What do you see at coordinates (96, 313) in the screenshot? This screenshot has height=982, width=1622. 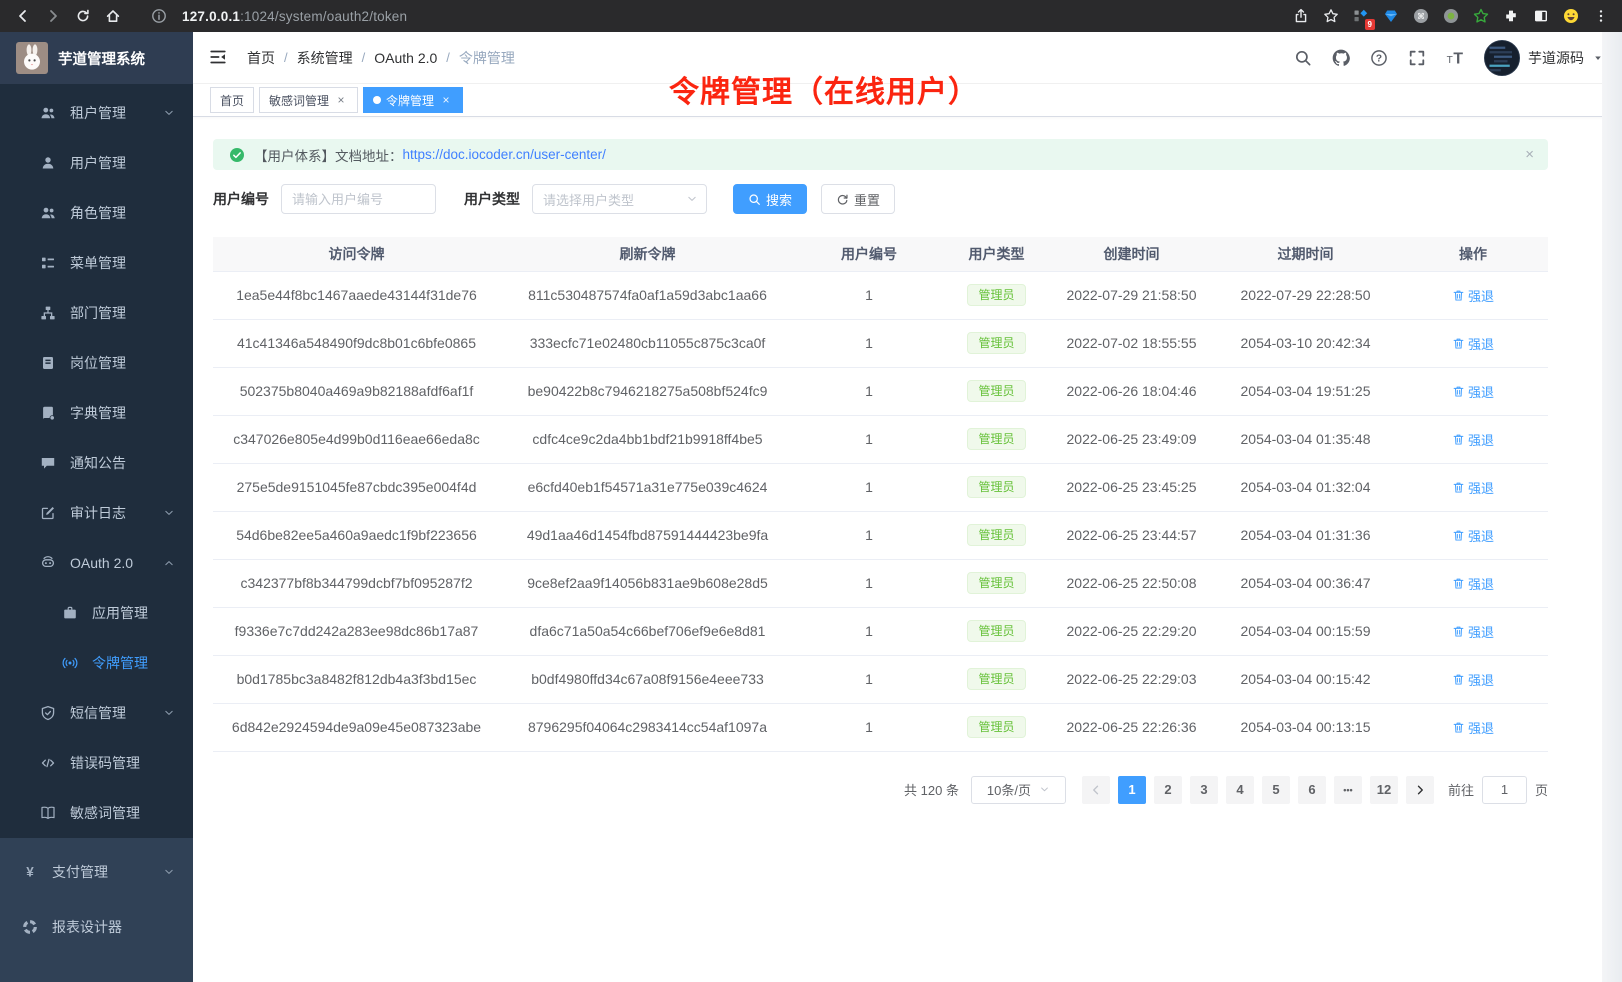 I see `sidebar-item-部门管理: 部门管理` at bounding box center [96, 313].